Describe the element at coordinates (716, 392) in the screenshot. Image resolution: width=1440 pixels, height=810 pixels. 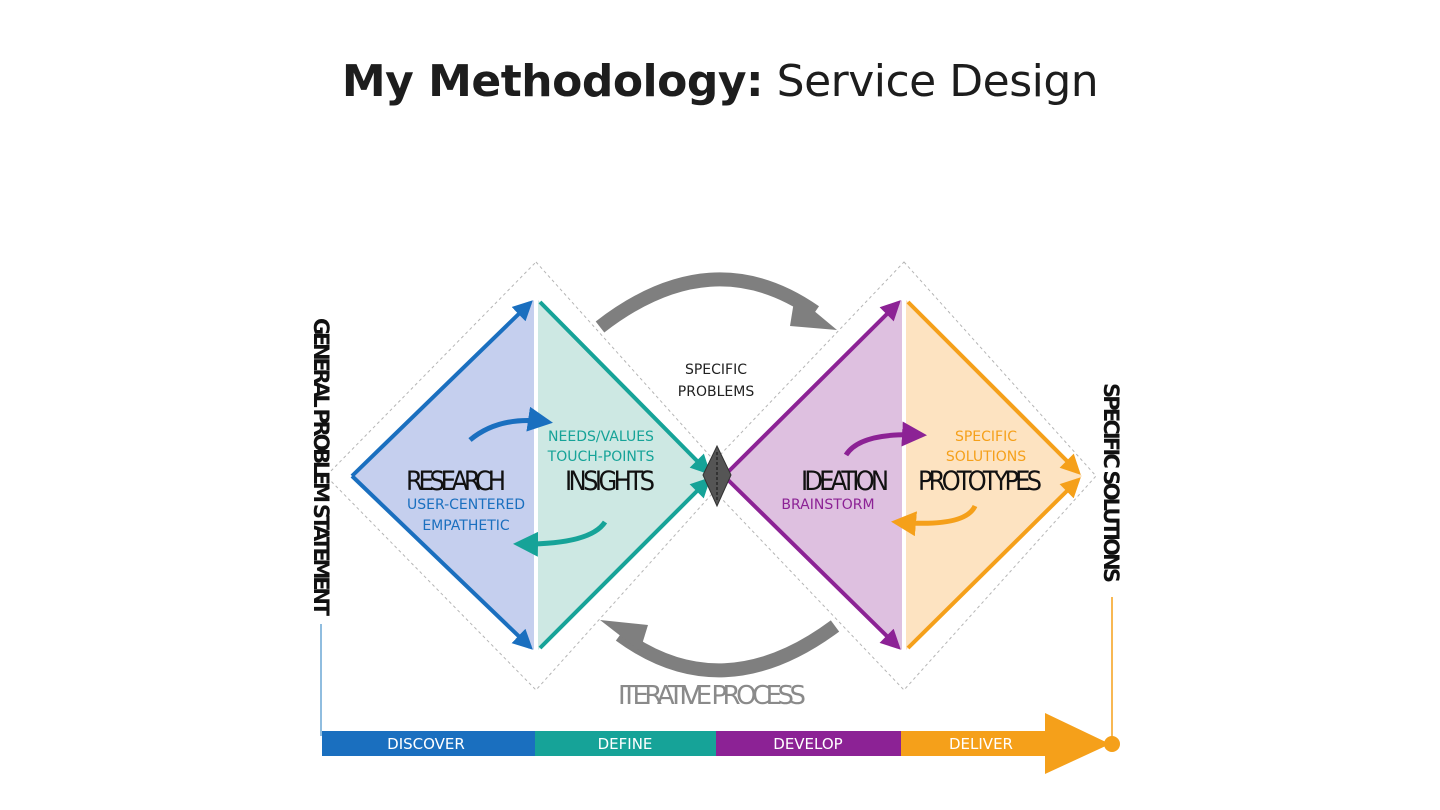
I see `center-label-2: PROBLEMS` at that location.